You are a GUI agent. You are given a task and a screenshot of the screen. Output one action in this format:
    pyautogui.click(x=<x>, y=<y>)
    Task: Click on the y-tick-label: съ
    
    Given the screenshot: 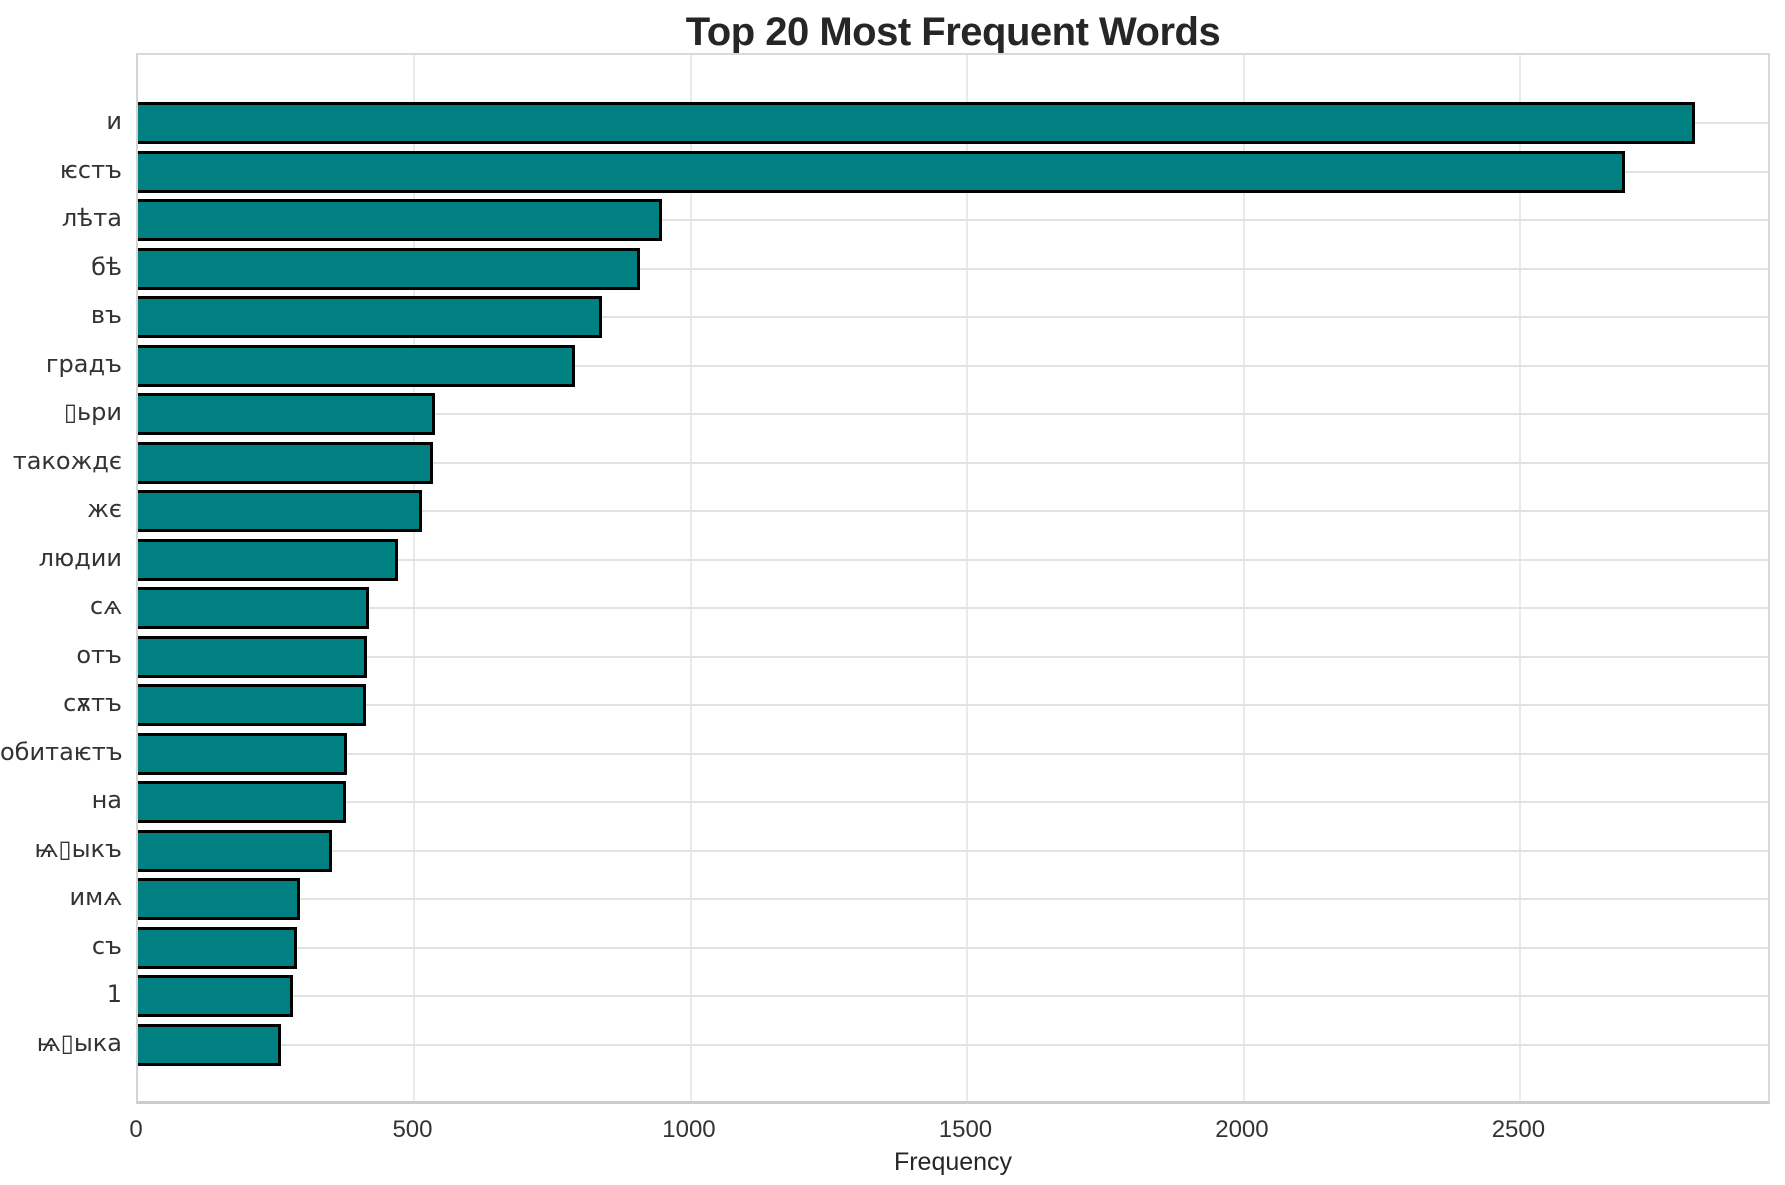 What is the action you would take?
    pyautogui.click(x=106, y=945)
    